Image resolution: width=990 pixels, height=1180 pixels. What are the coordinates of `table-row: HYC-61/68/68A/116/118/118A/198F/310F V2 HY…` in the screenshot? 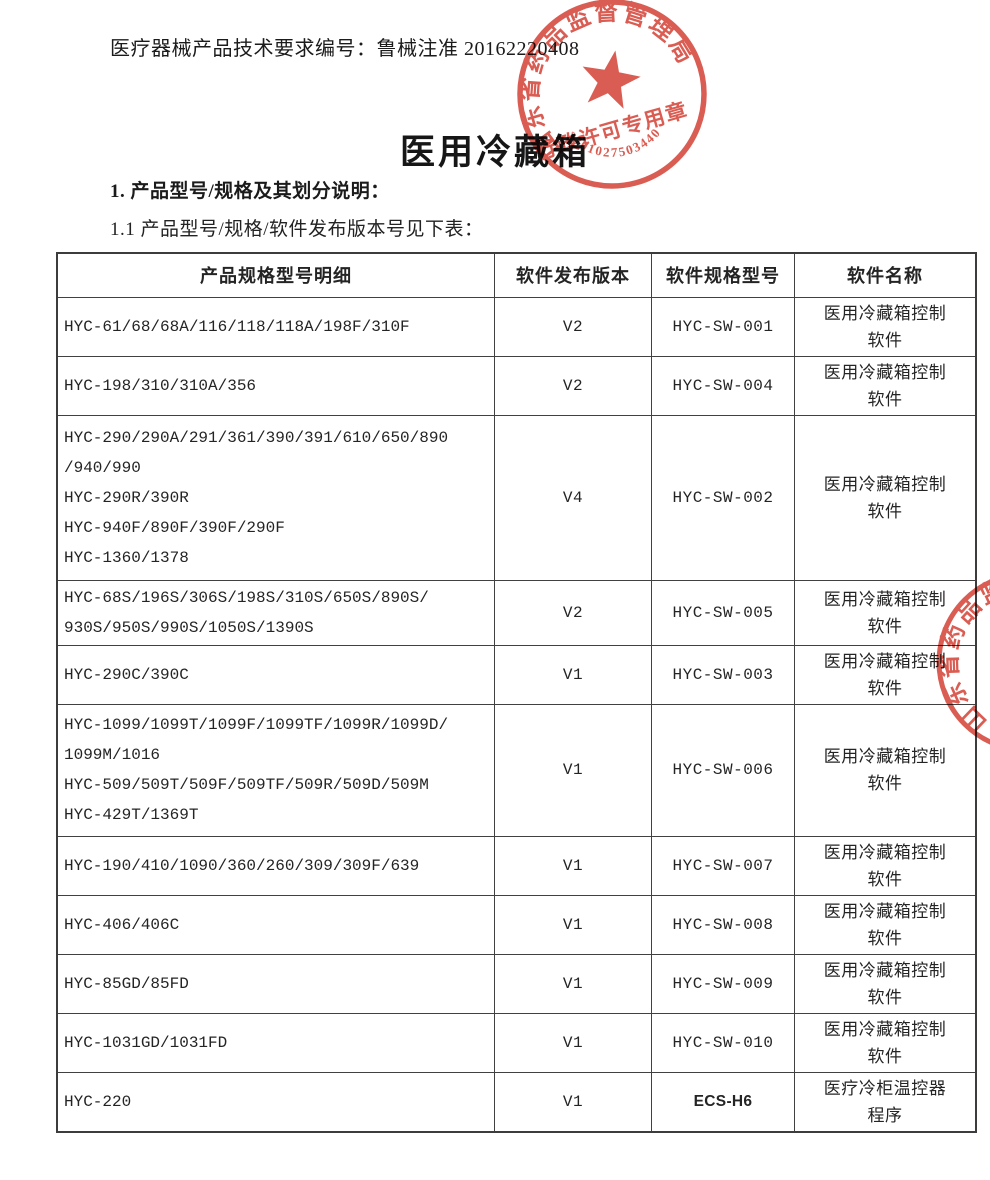 It's located at (516, 326).